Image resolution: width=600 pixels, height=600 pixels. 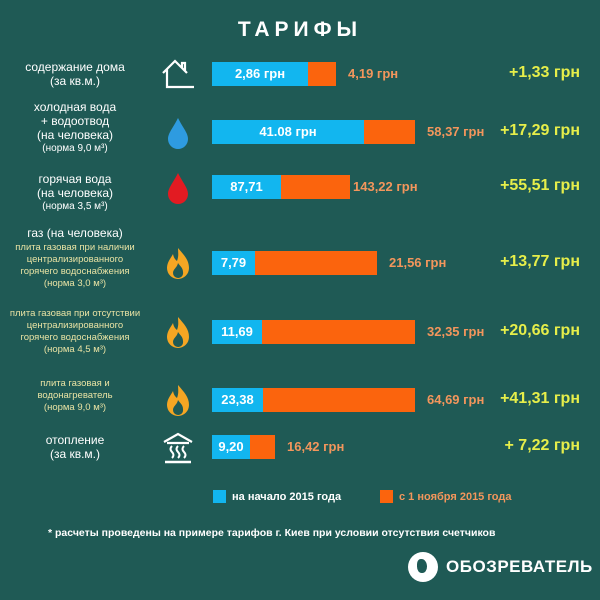 I want to click on legend-swatch-old, so click(x=219, y=496).